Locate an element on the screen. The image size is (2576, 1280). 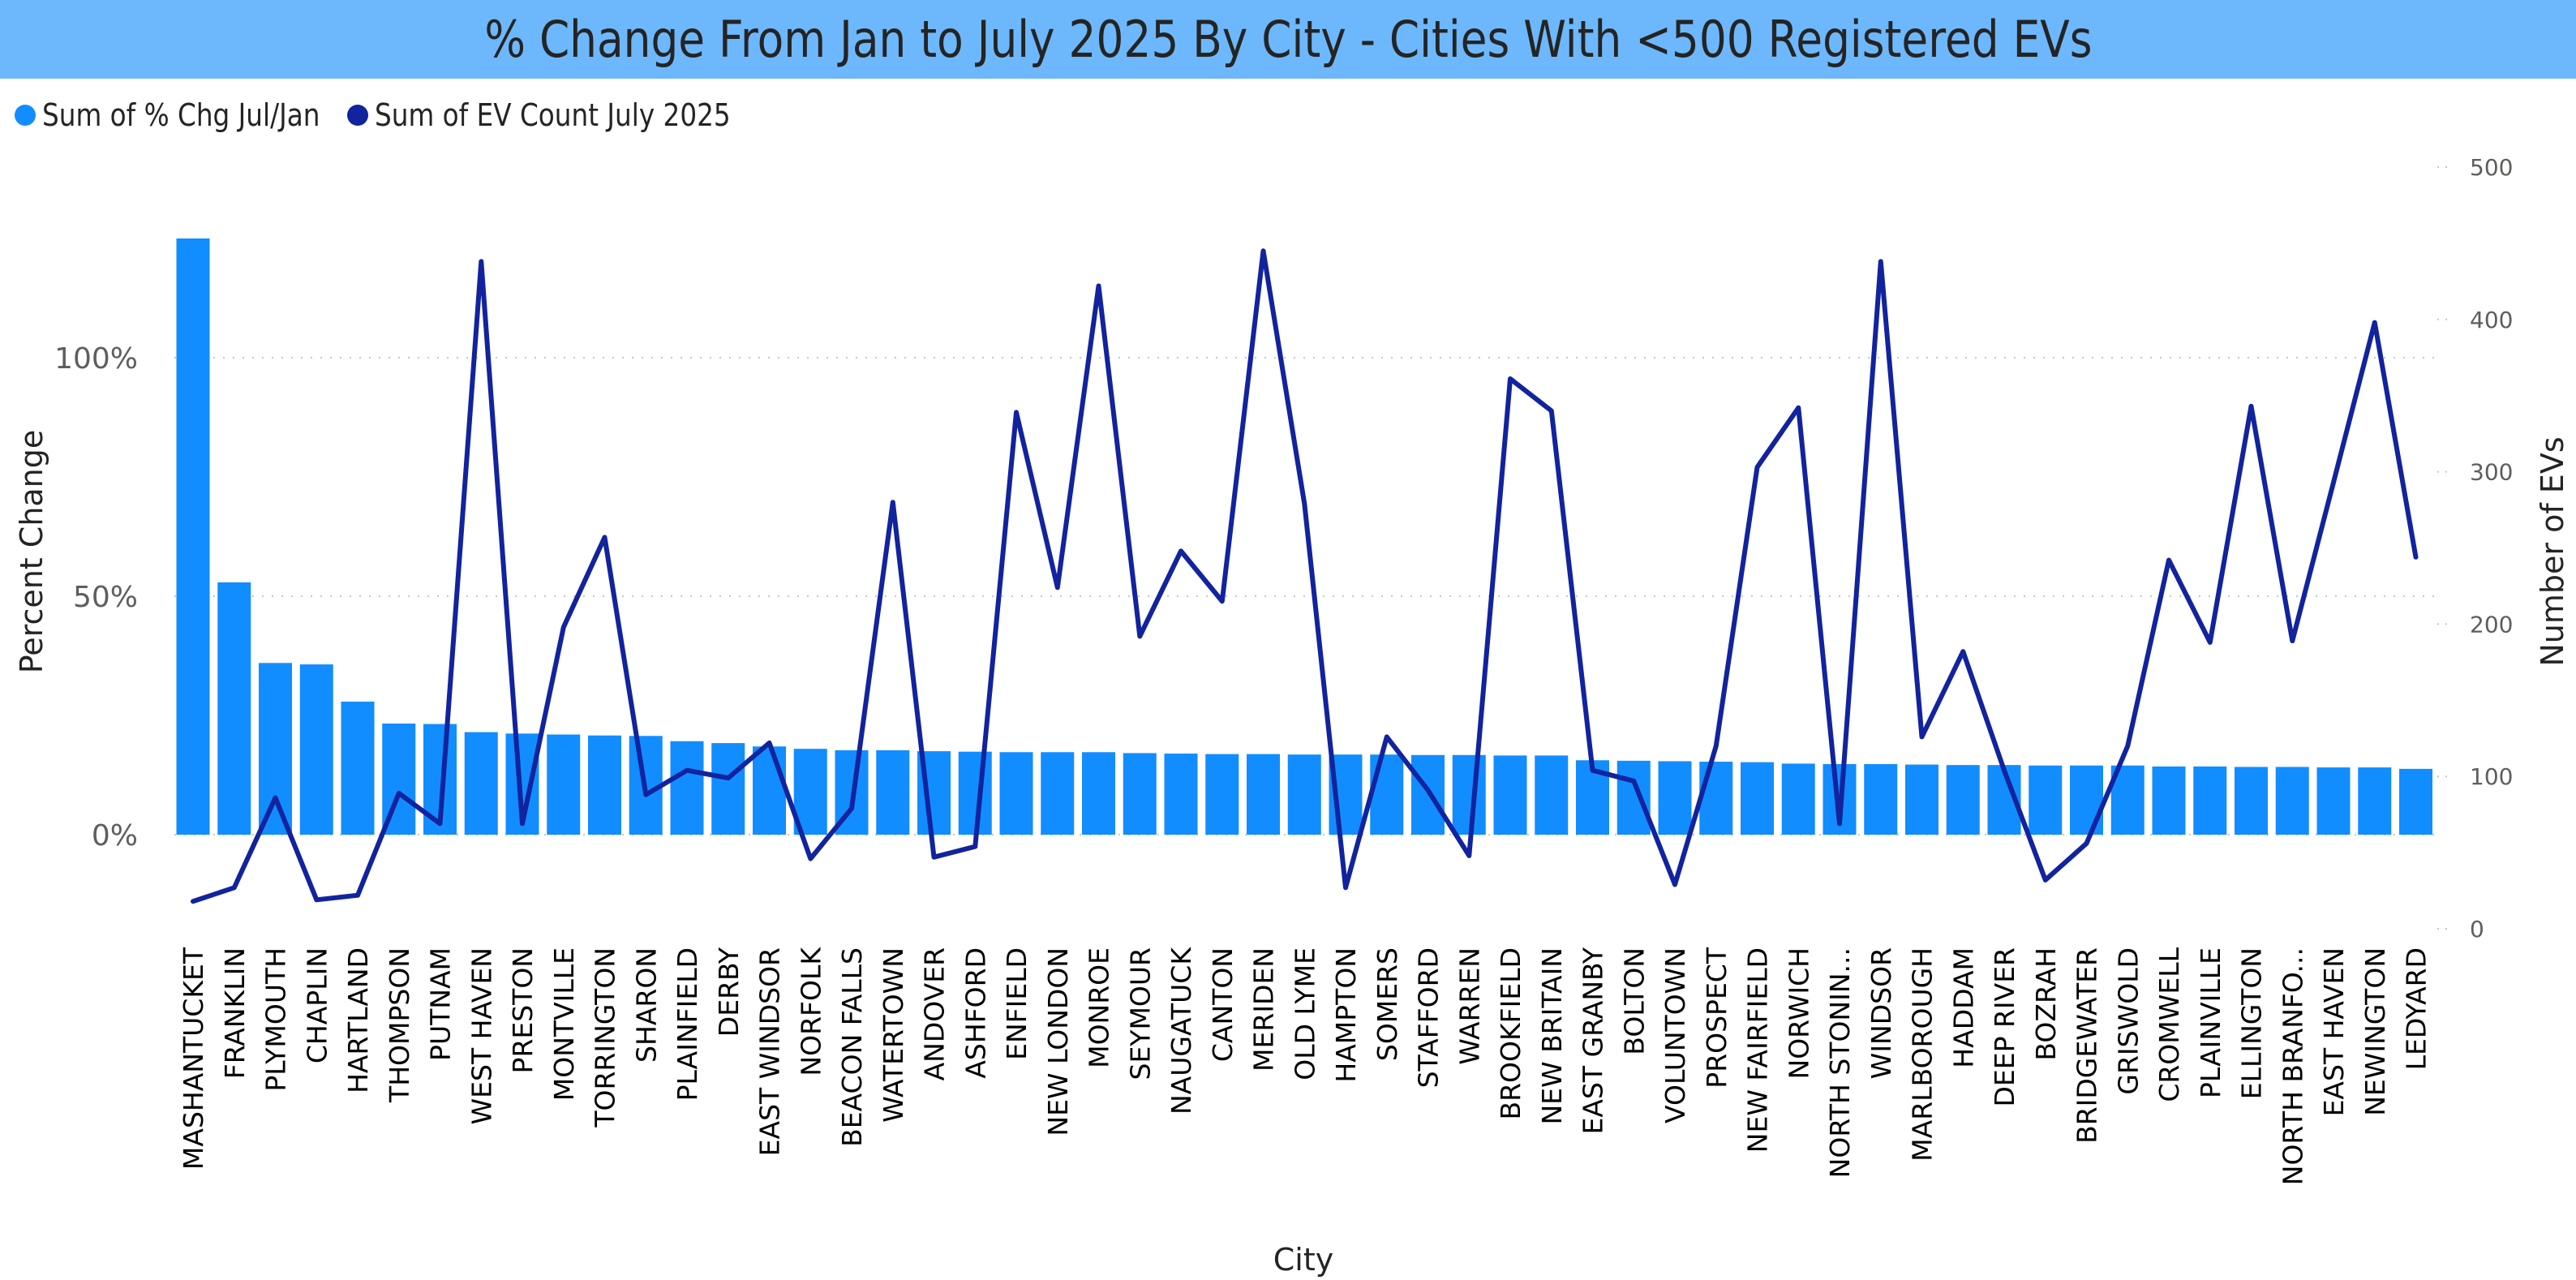
legend-item-ev-count: Sum of EV Count July 2025 is located at coordinates (551, 115).